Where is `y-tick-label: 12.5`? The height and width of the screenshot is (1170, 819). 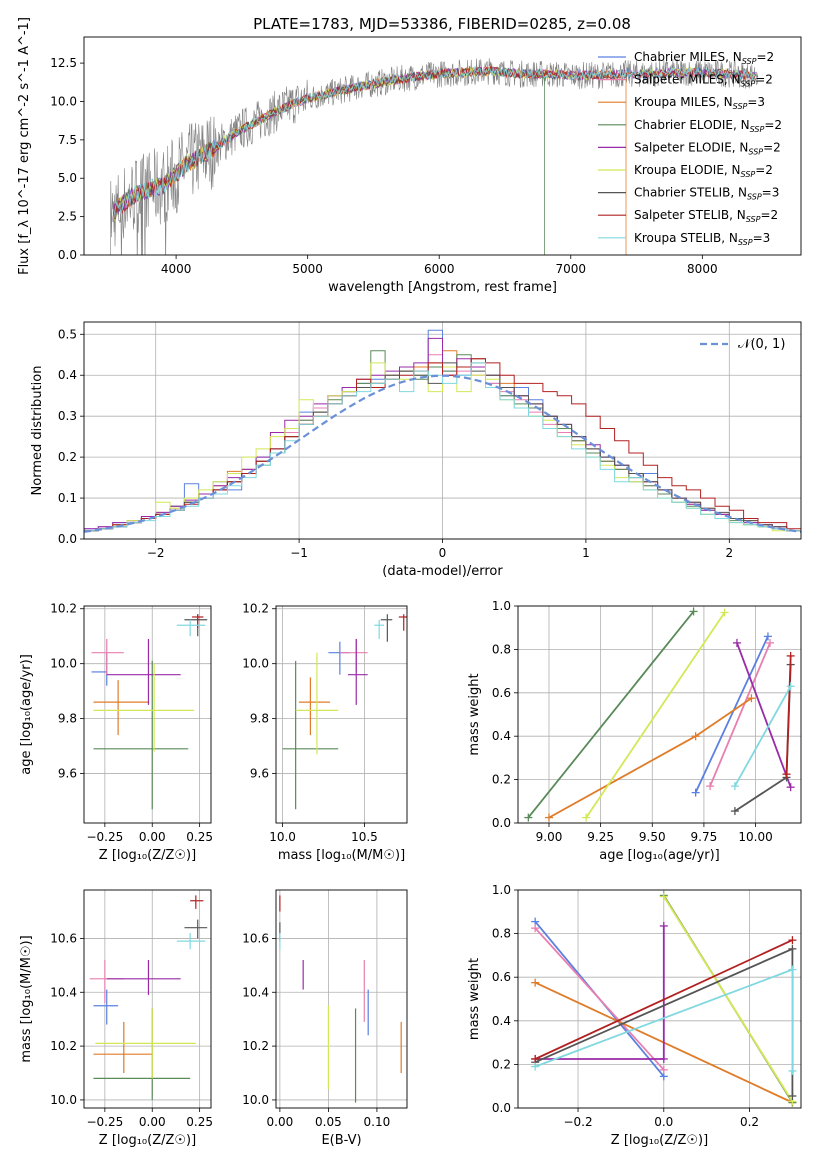 y-tick-label: 12.5 is located at coordinates (63, 63).